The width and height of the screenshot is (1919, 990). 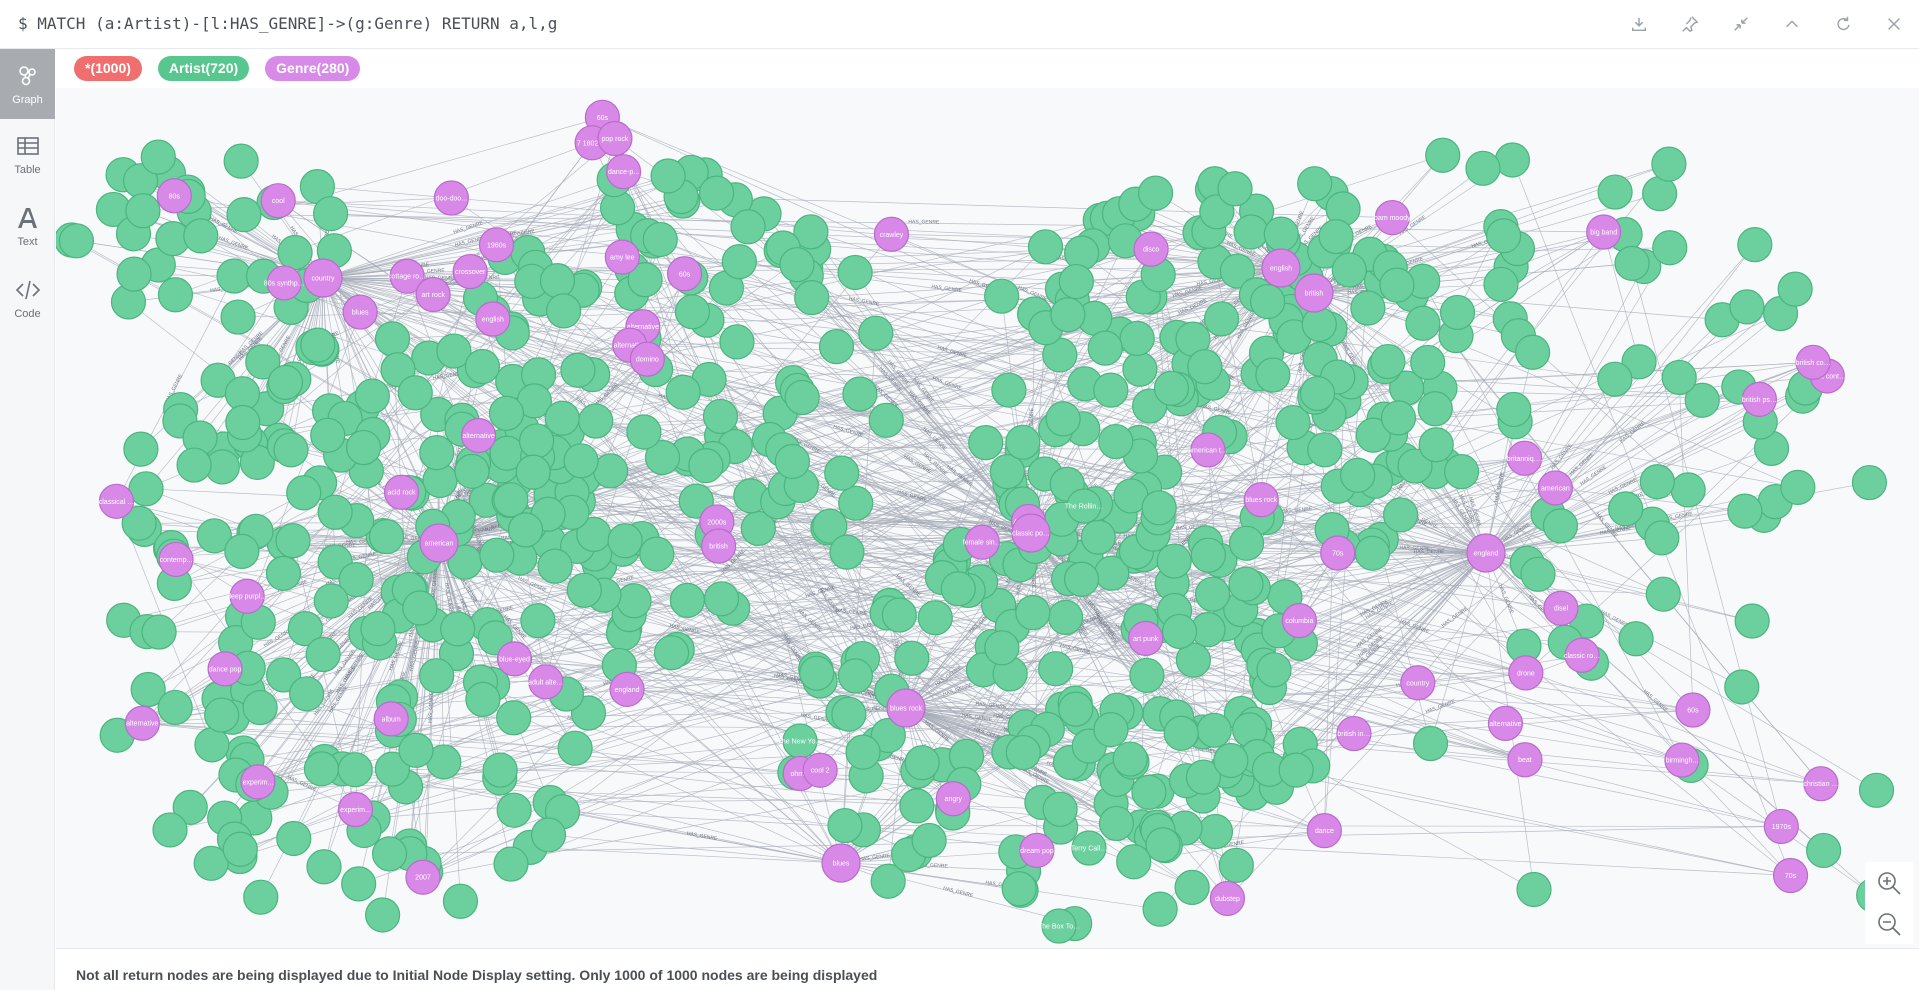 What do you see at coordinates (27, 154) in the screenshot?
I see `sidebar-item-table: Table` at bounding box center [27, 154].